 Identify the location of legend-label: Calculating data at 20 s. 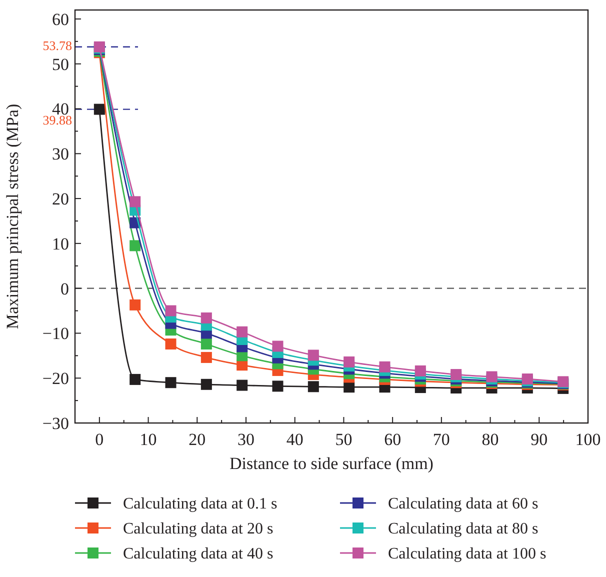
(198, 529).